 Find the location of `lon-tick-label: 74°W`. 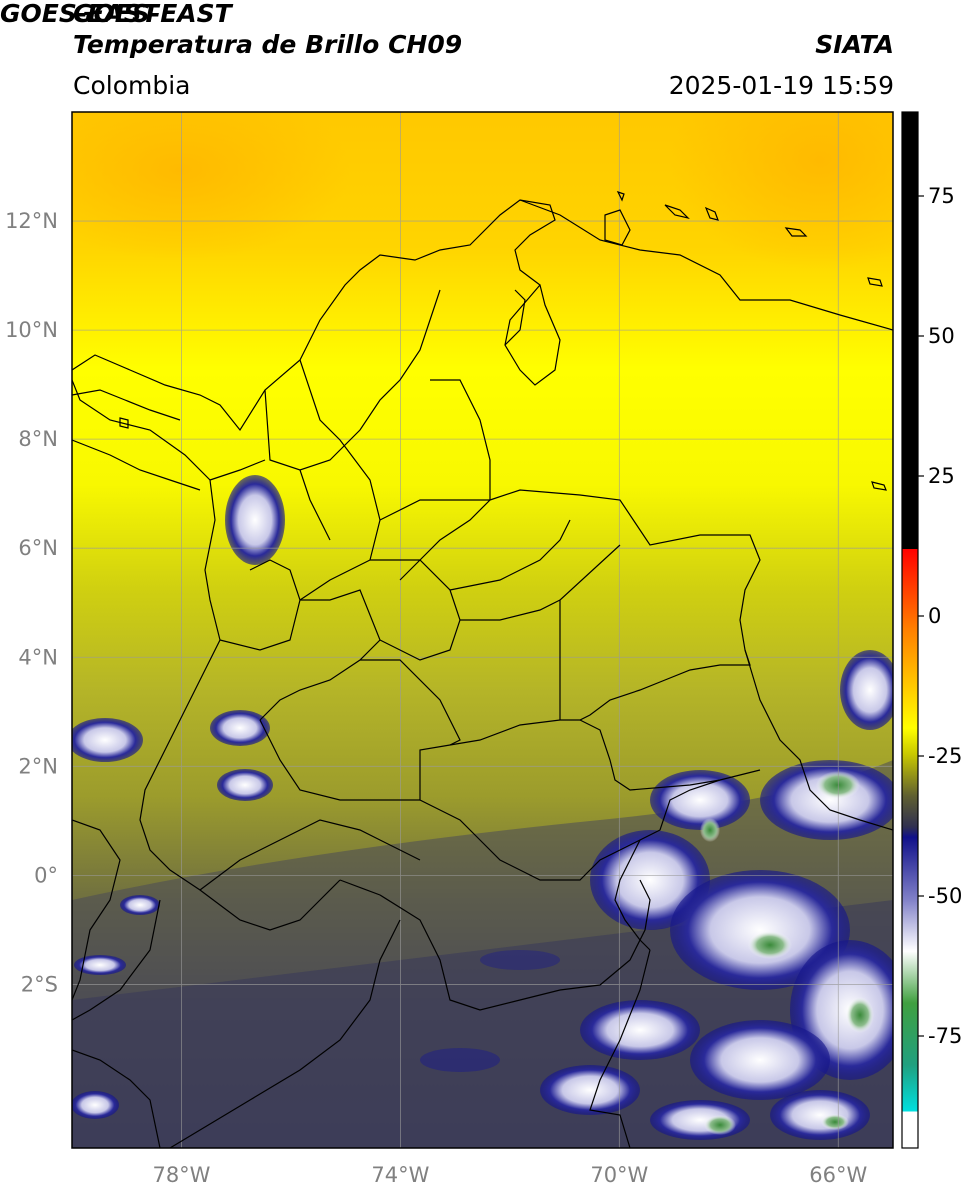

lon-tick-label: 74°W is located at coordinates (400, 1175).